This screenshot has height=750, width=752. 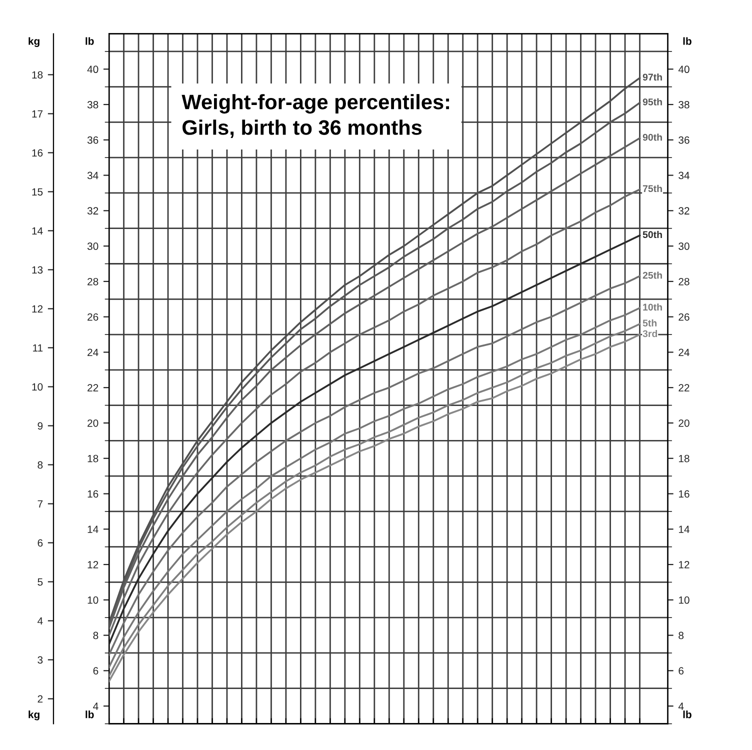 What do you see at coordinates (95, 636) in the screenshot?
I see `y-tick-label: 8` at bounding box center [95, 636].